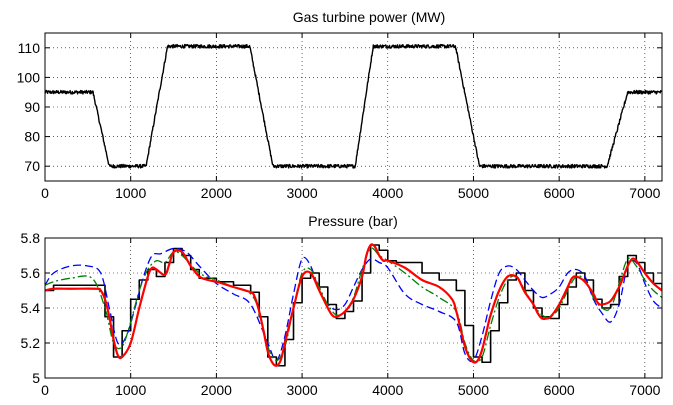 This screenshot has height=405, width=673. What do you see at coordinates (31, 273) in the screenshot?
I see `pressure-ytick-label: 5.6` at bounding box center [31, 273].